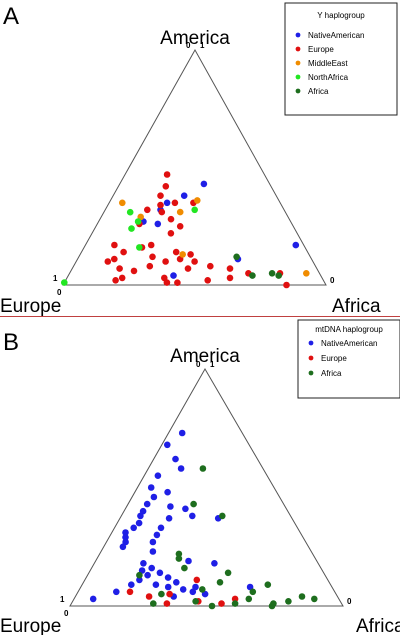 This screenshot has height=635, width=400. I want to click on legend-title: mtDNA haplogroup, so click(349, 329).